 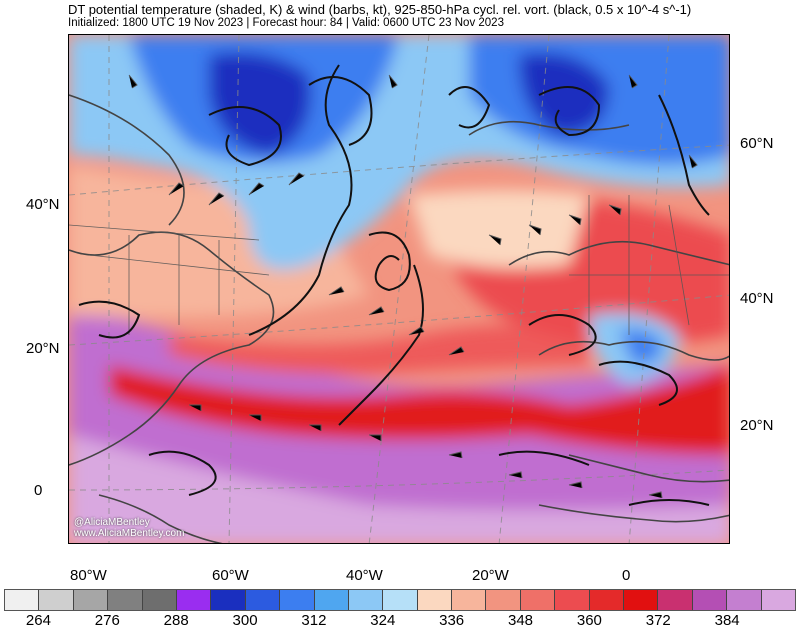 I want to click on colorbar-label: 288, so click(x=176, y=620).